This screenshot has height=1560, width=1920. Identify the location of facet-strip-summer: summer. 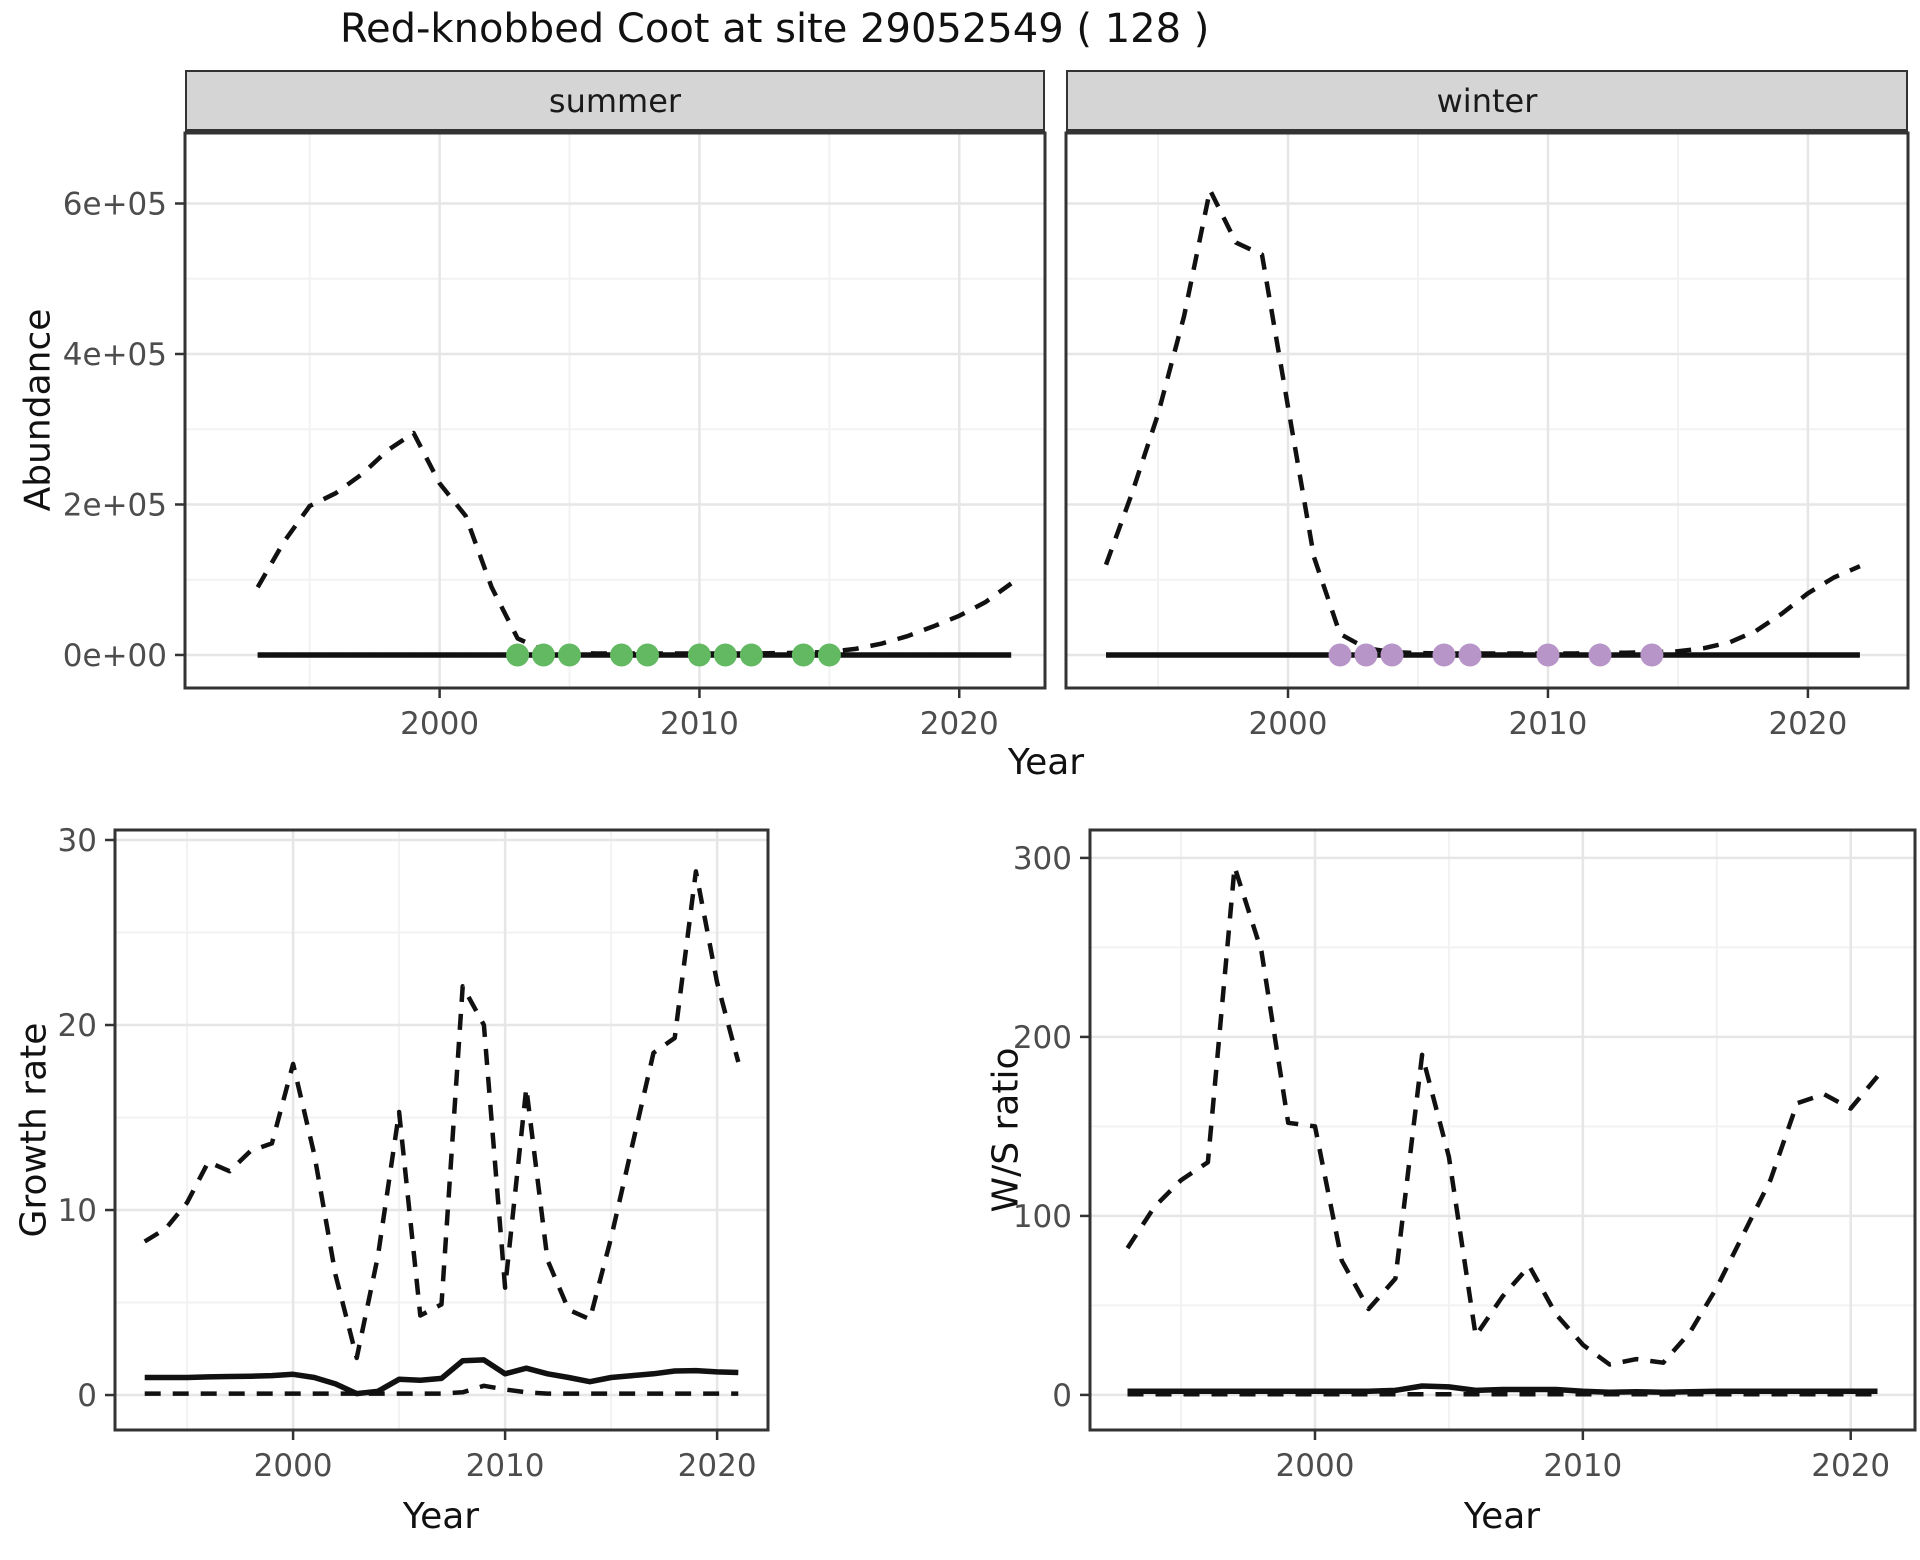
(615, 101).